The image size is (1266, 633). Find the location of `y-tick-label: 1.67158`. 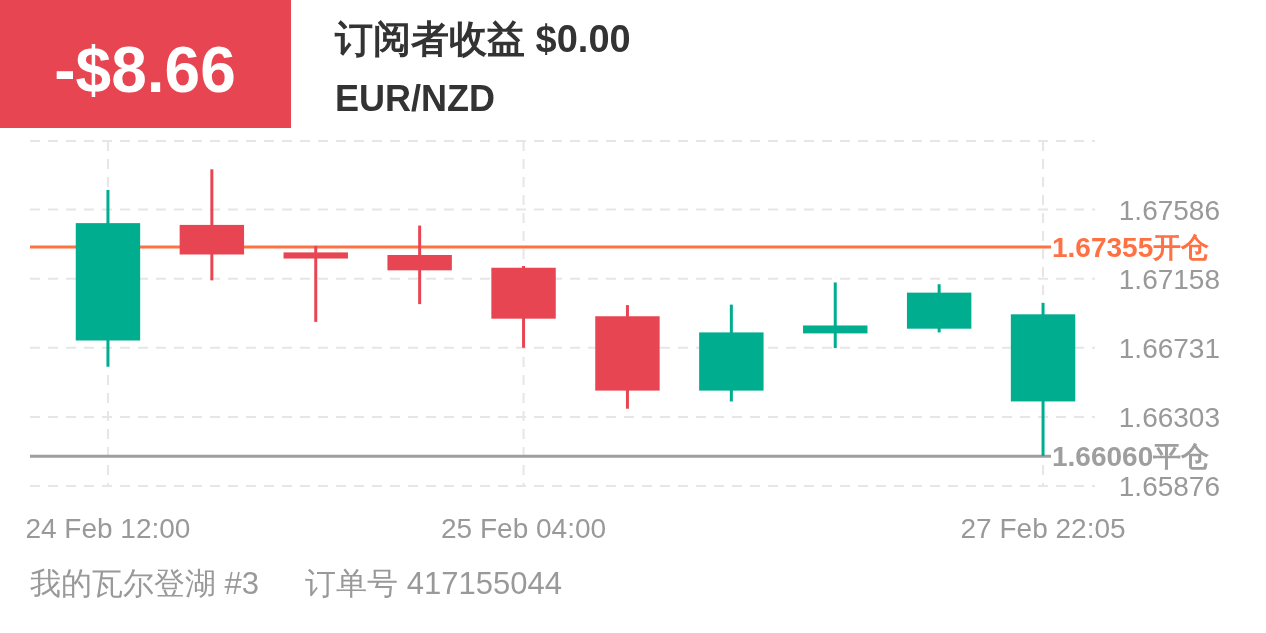

y-tick-label: 1.67158 is located at coordinates (1169, 279).